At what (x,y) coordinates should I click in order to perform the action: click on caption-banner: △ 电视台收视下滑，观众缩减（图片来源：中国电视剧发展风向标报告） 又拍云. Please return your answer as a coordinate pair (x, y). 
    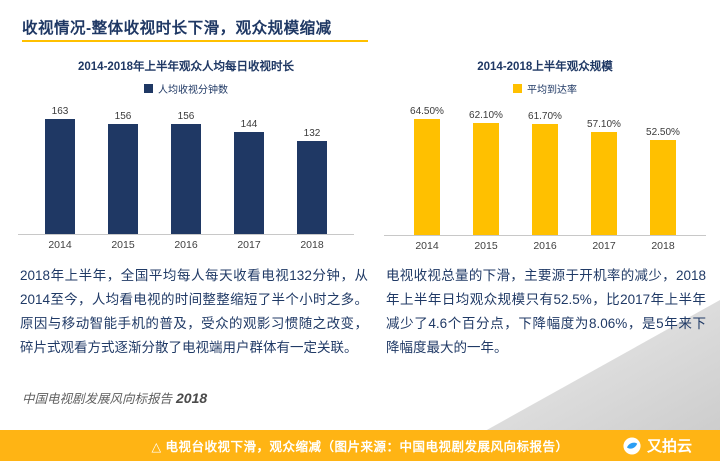
    Looking at the image, I should click on (360, 445).